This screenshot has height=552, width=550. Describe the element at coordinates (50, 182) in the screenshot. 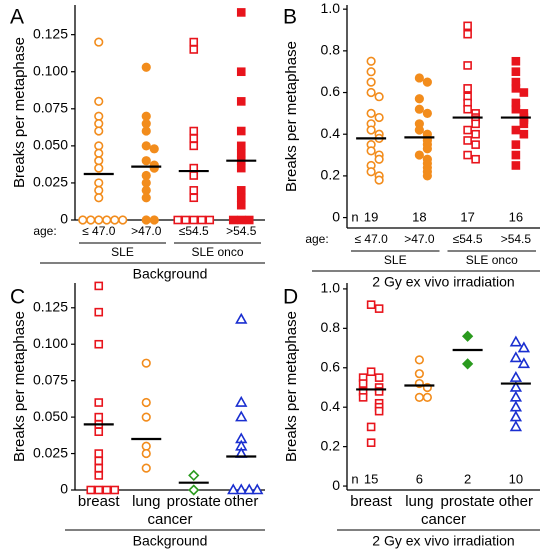

I see `y-tick-label: 0.025` at that location.